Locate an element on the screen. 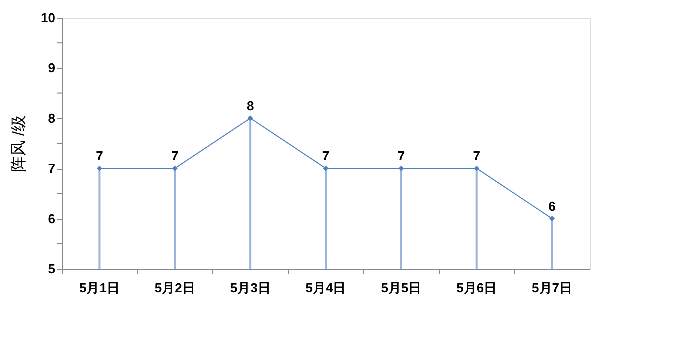 This screenshot has height=355, width=698. x-tick-label: 5月7日 is located at coordinates (552, 288).